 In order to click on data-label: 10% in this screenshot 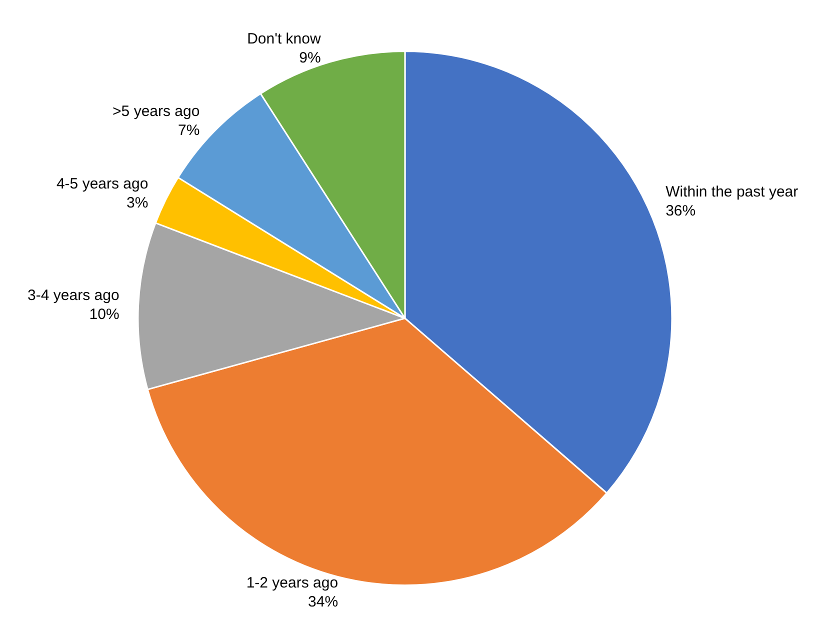, I will do `click(104, 314)`.